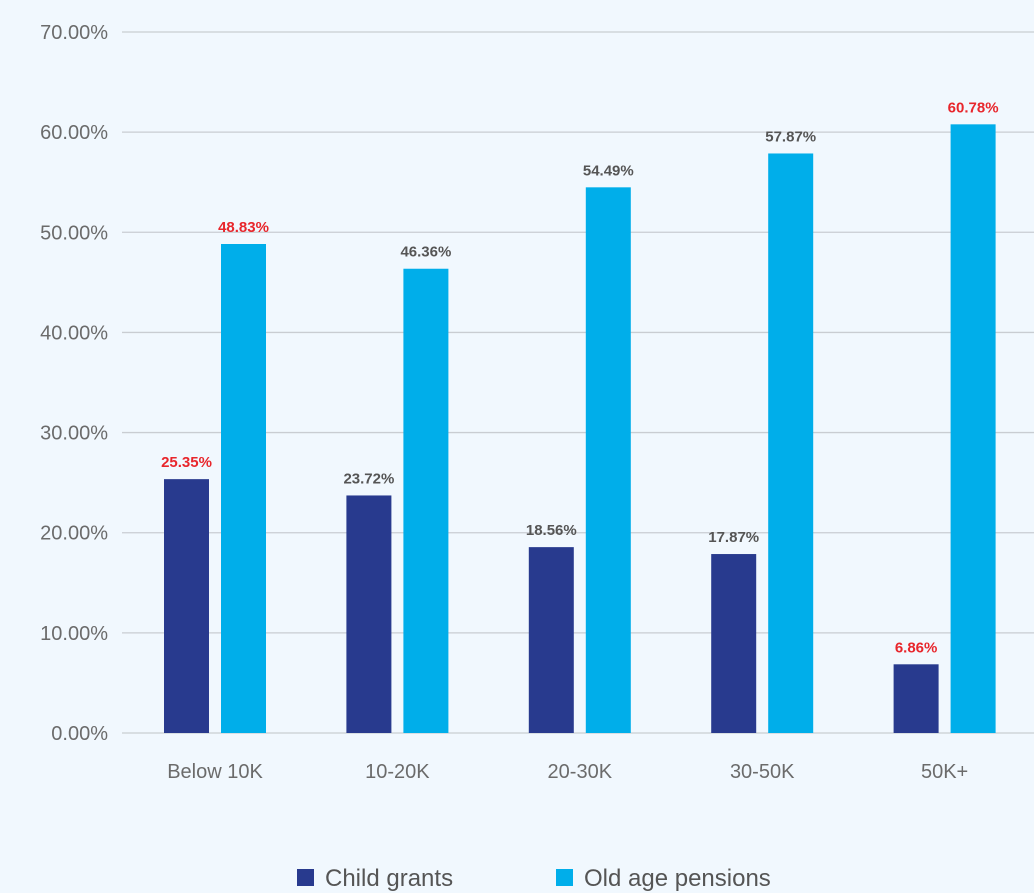 This screenshot has width=1034, height=893. Describe the element at coordinates (74, 133) in the screenshot. I see `y-tick-label: 60.00%` at that location.